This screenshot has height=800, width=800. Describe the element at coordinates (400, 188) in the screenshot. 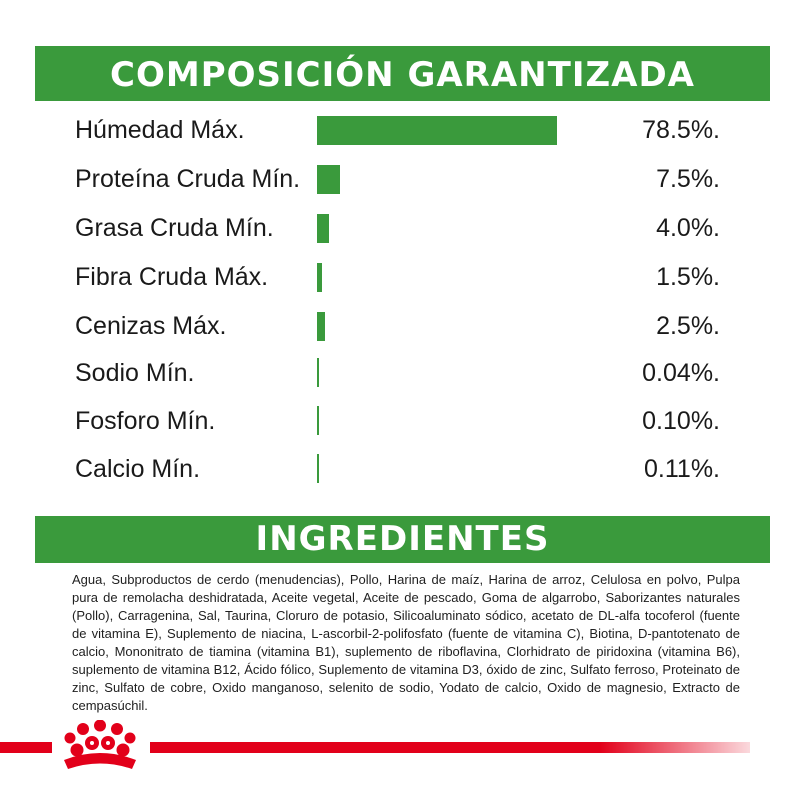

I see `nutrient-row: Proteína Cruda Mín. 7.5%.` at that location.